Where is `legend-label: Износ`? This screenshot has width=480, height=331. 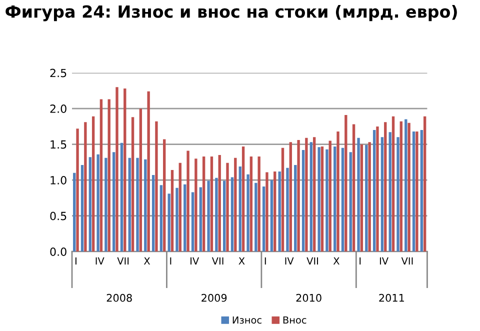
legend-label: Износ is located at coordinates (247, 320).